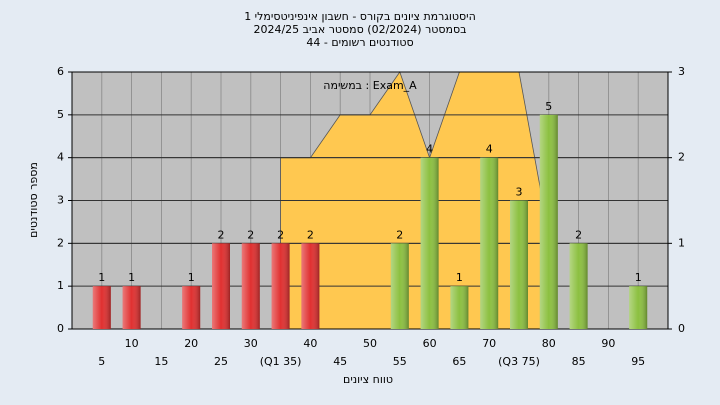 Image resolution: width=720 pixels, height=405 pixels. What do you see at coordinates (60, 242) in the screenshot?
I see `y-tick-label: 2` at bounding box center [60, 242].